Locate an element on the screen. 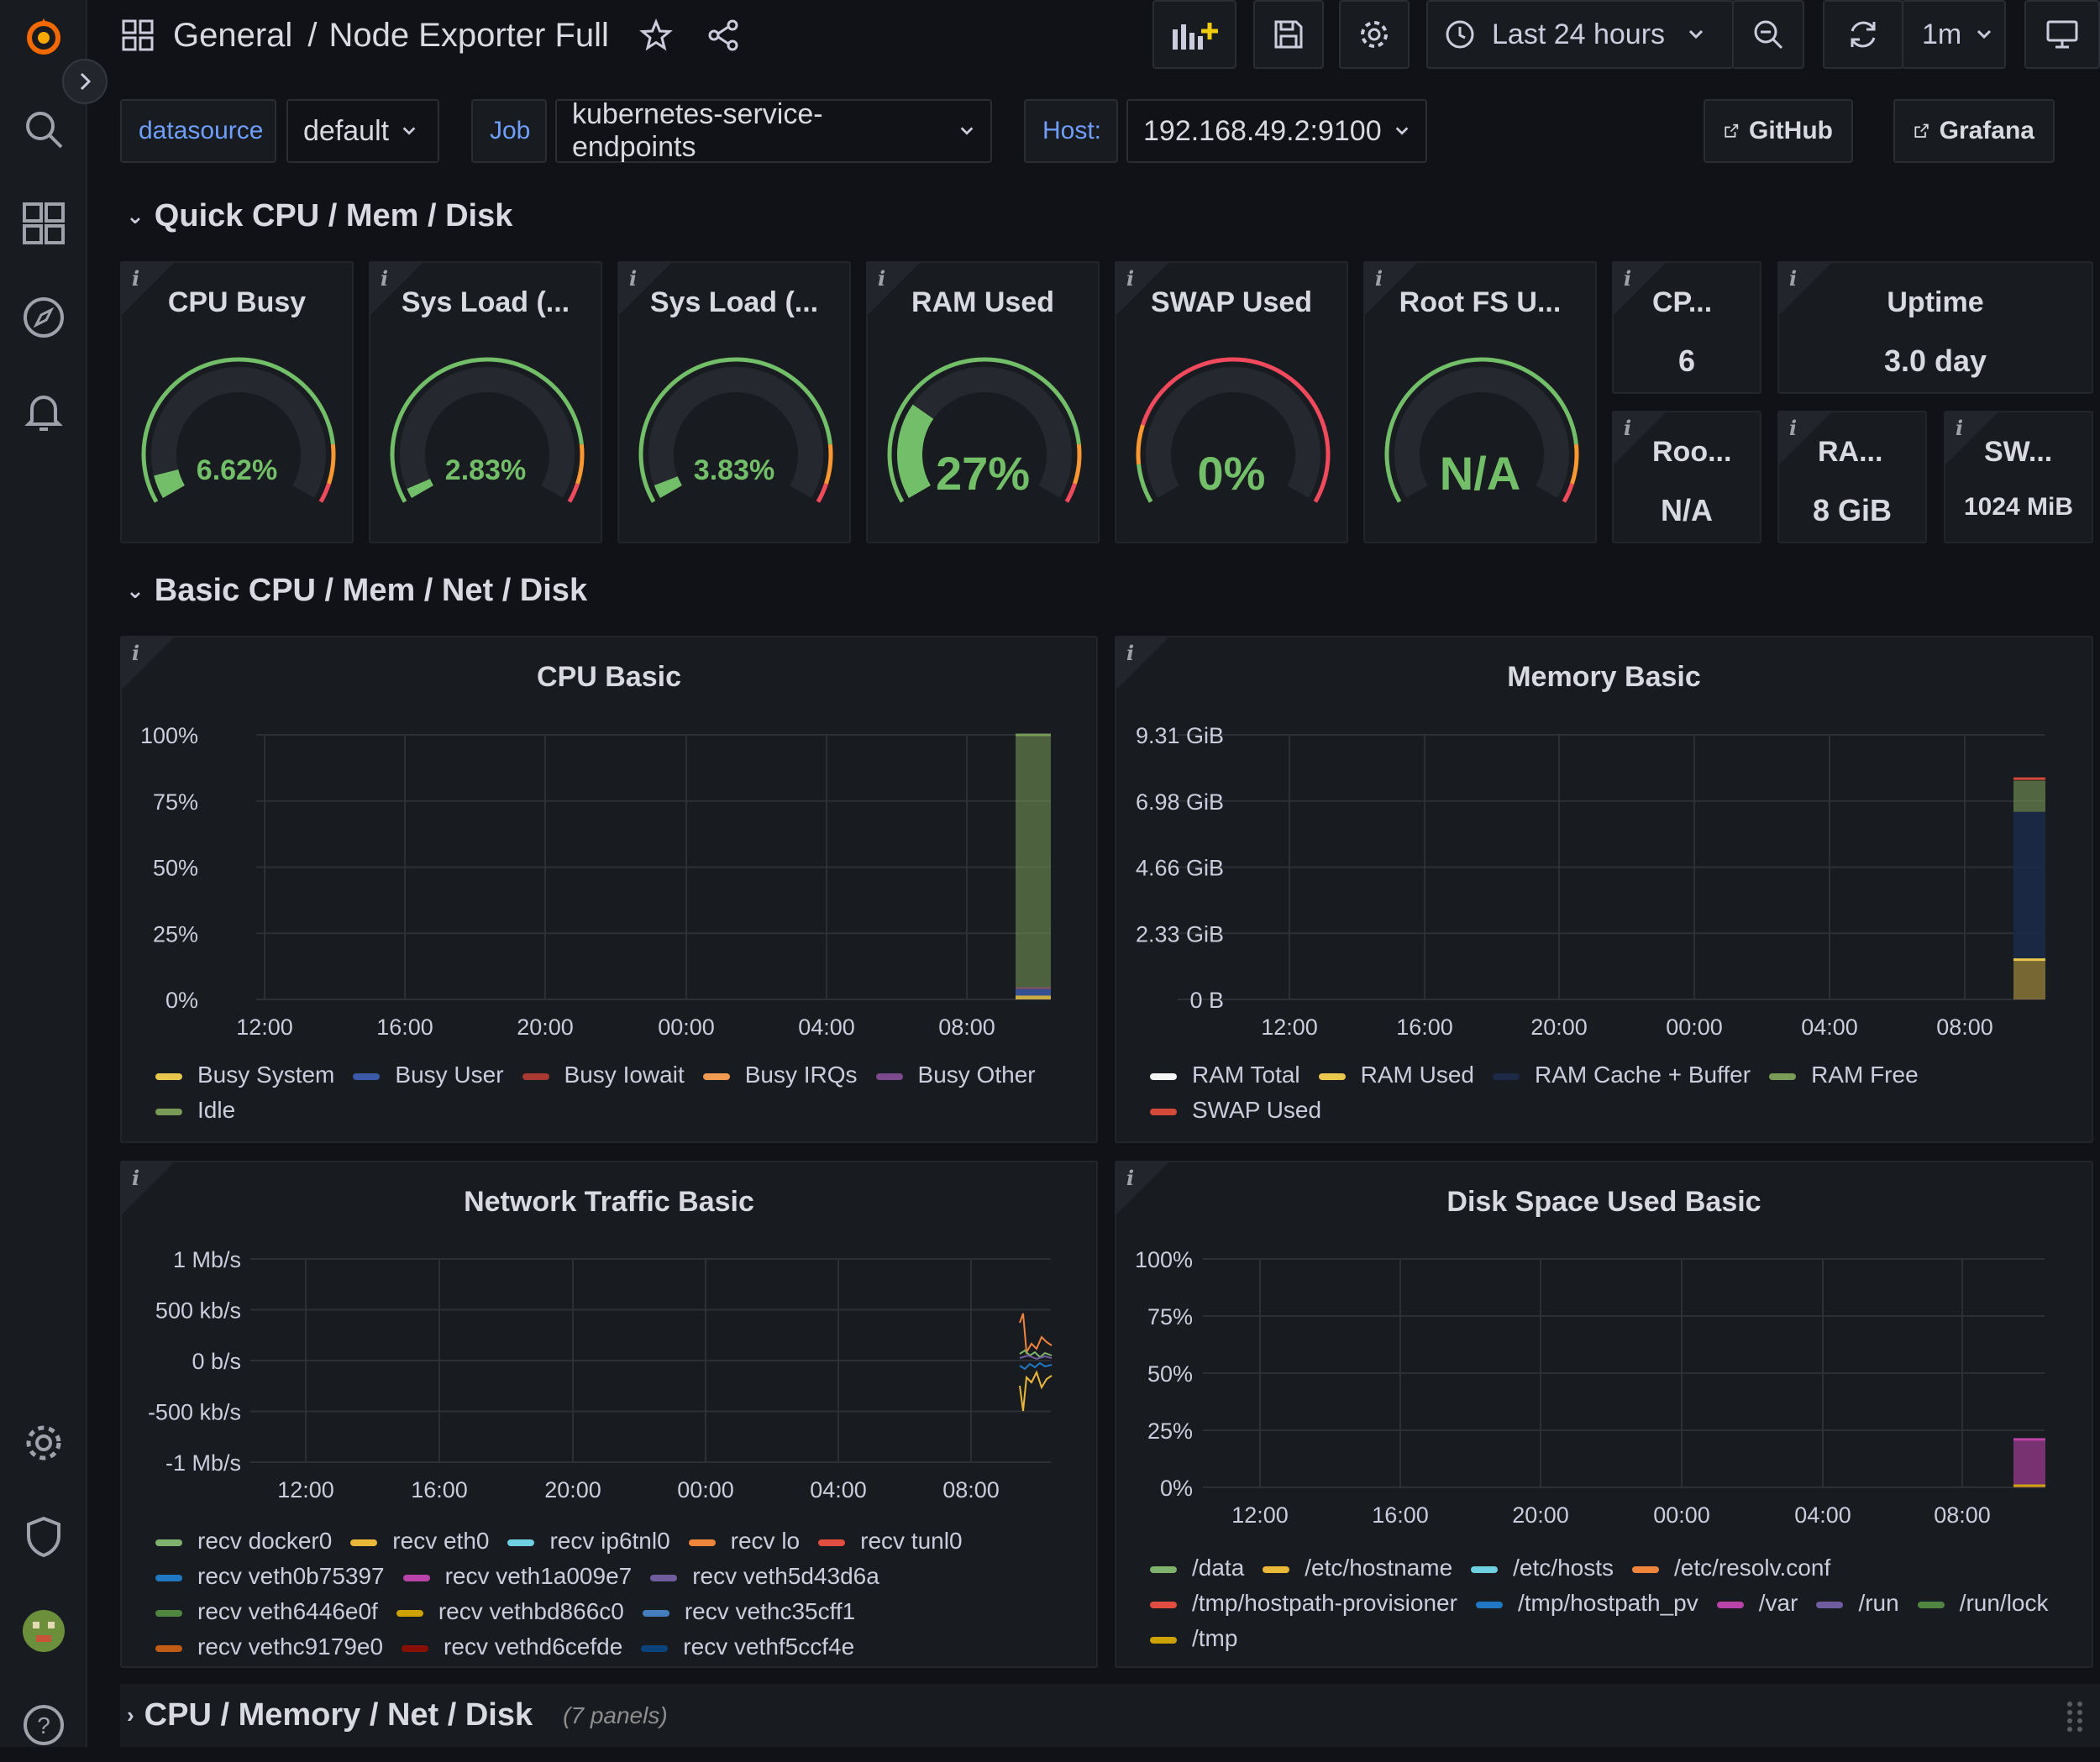  legend-item: recv eth0 is located at coordinates (419, 1541).